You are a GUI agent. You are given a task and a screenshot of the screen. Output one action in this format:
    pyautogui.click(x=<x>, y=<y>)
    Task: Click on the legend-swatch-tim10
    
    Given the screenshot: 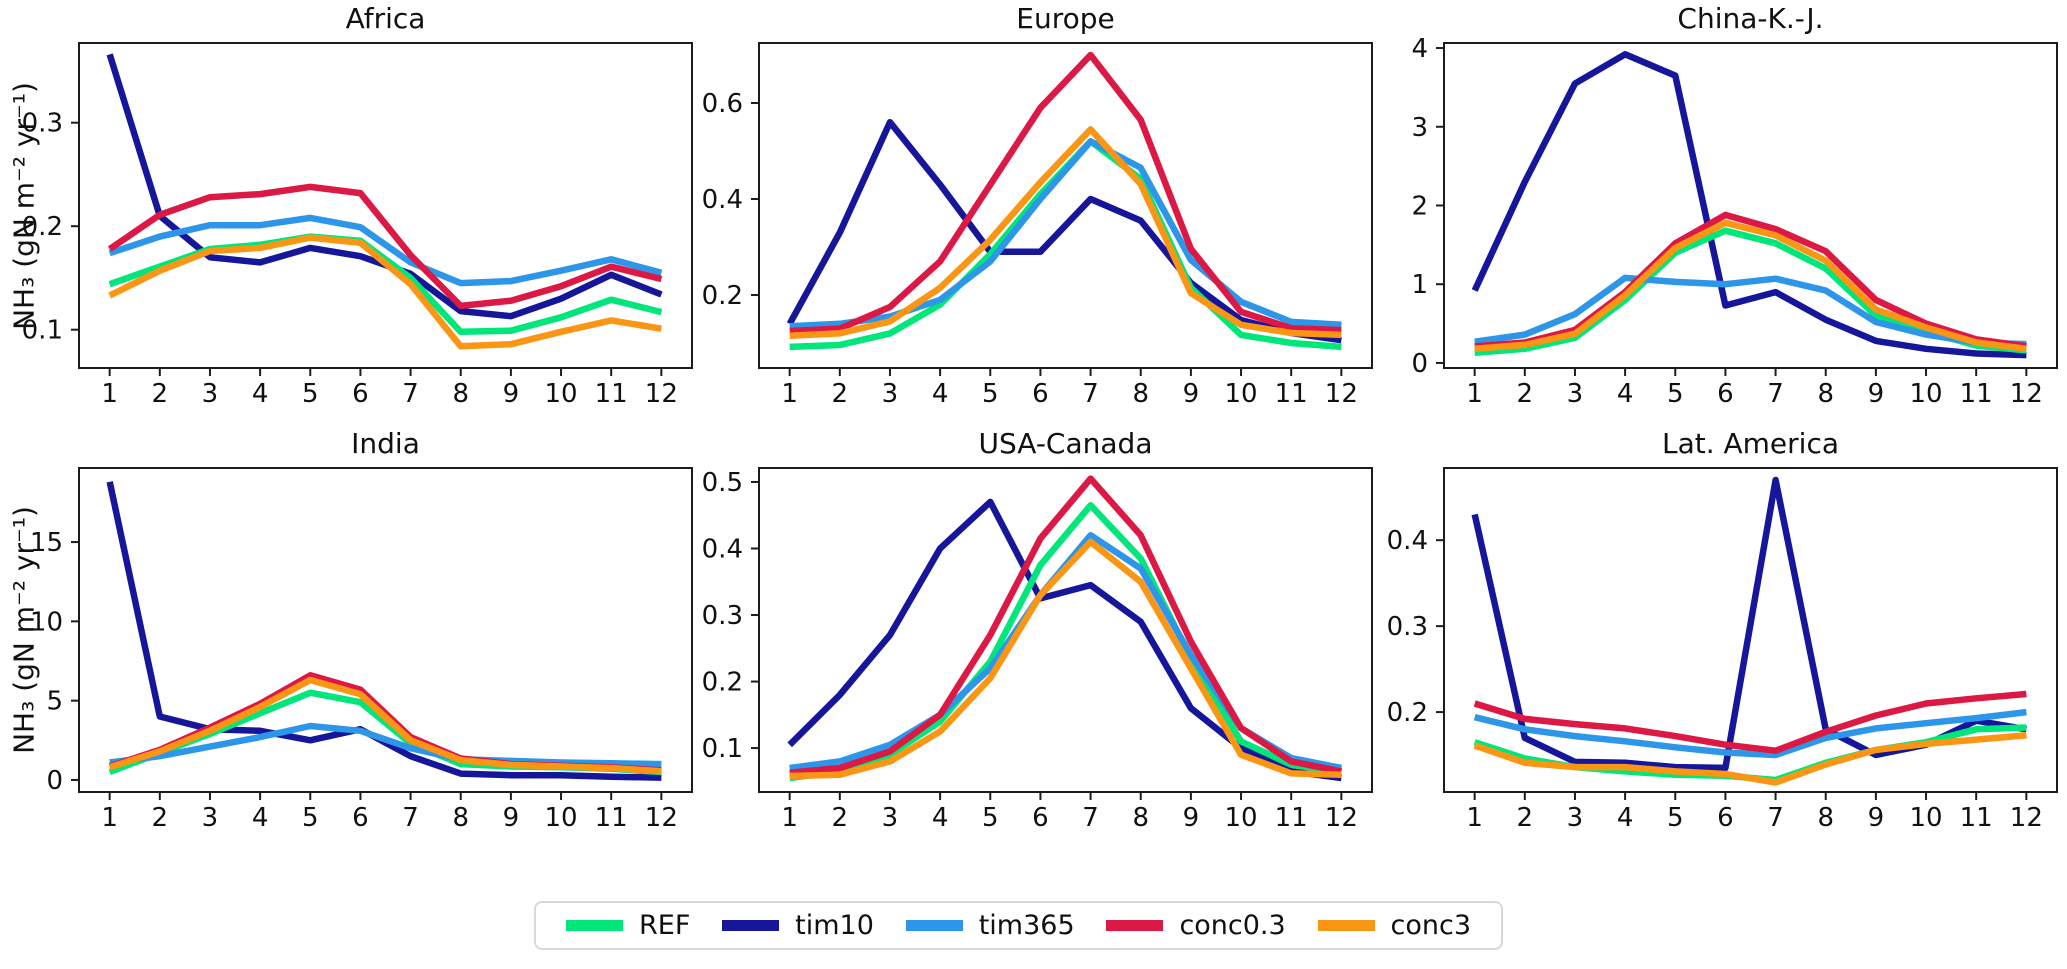 What is the action you would take?
    pyautogui.click(x=751, y=925)
    